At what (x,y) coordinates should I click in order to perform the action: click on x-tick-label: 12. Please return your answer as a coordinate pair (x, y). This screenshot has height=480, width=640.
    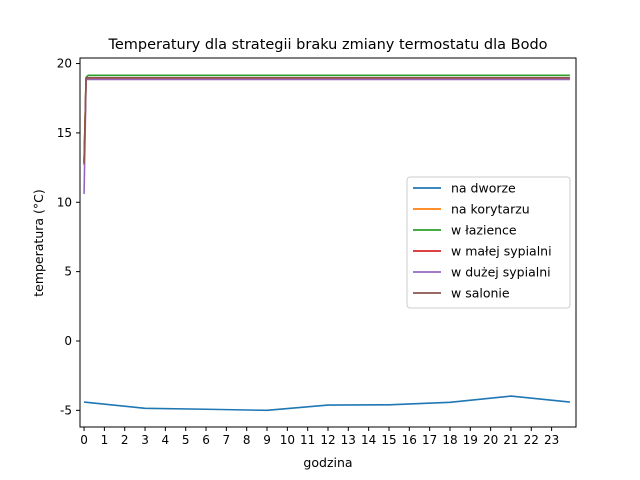
    Looking at the image, I should click on (327, 440).